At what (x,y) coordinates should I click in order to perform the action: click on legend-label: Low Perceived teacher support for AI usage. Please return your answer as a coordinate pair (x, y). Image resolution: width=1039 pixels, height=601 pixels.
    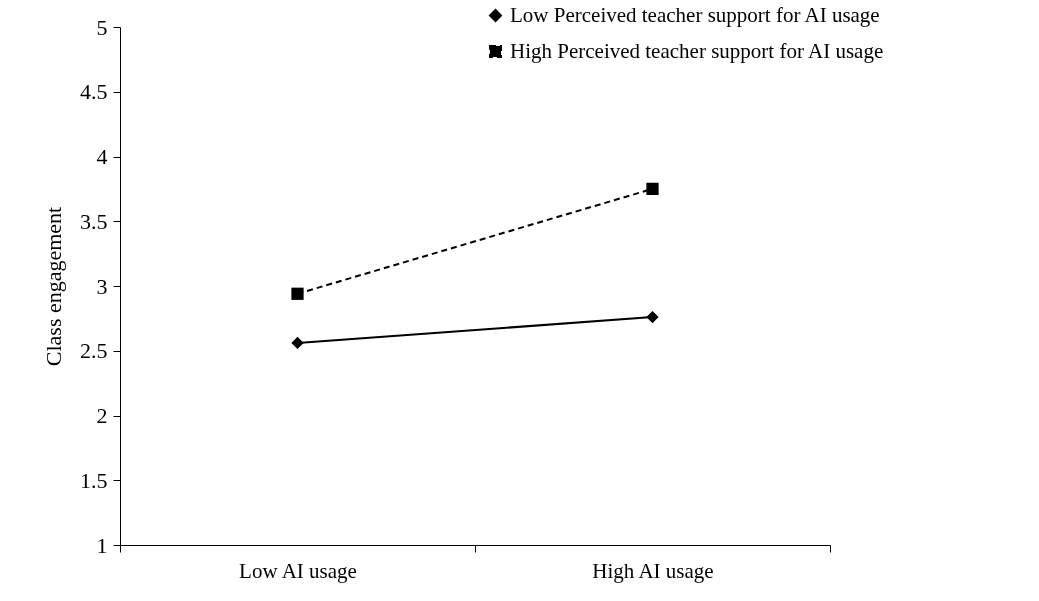
    Looking at the image, I should click on (695, 14).